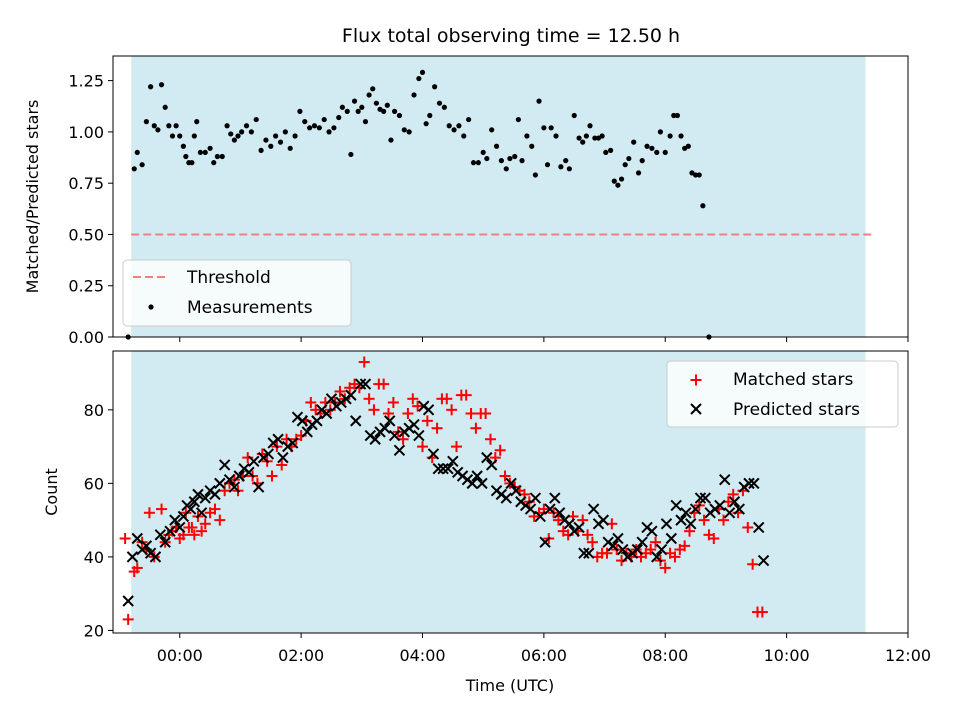 The image size is (960, 720). I want to click on count-y-tick-label: 20, so click(94, 630).